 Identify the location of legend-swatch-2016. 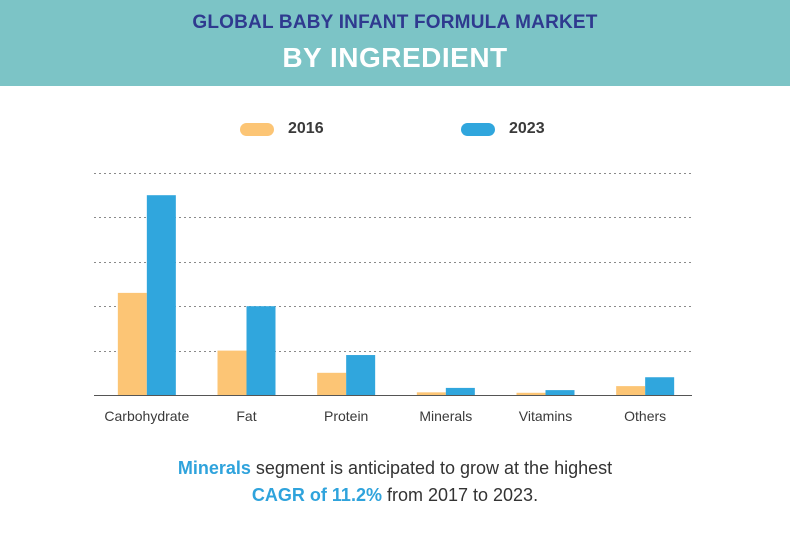
(257, 129).